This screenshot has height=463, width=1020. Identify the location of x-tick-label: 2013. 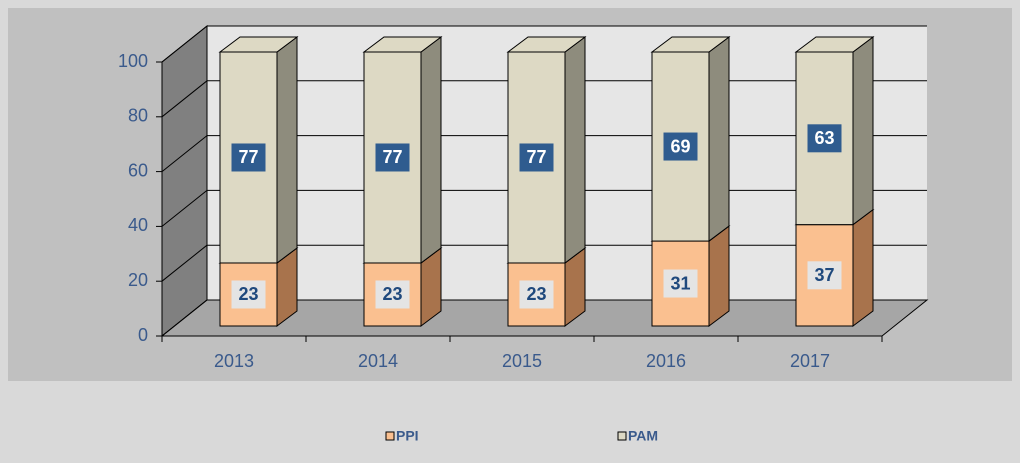
(234, 361).